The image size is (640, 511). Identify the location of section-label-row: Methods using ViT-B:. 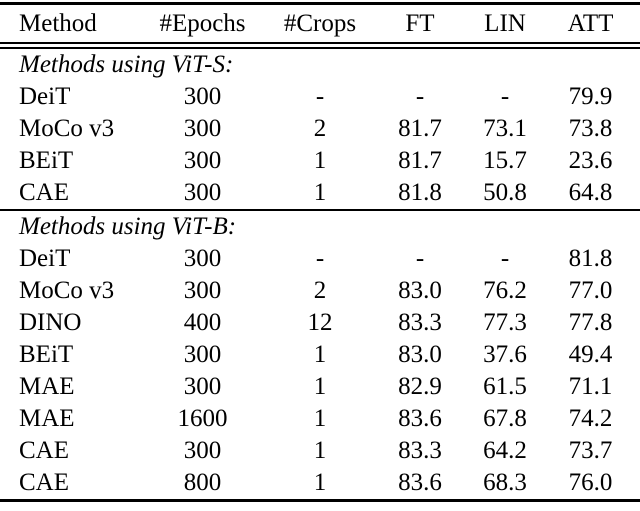
(320, 226).